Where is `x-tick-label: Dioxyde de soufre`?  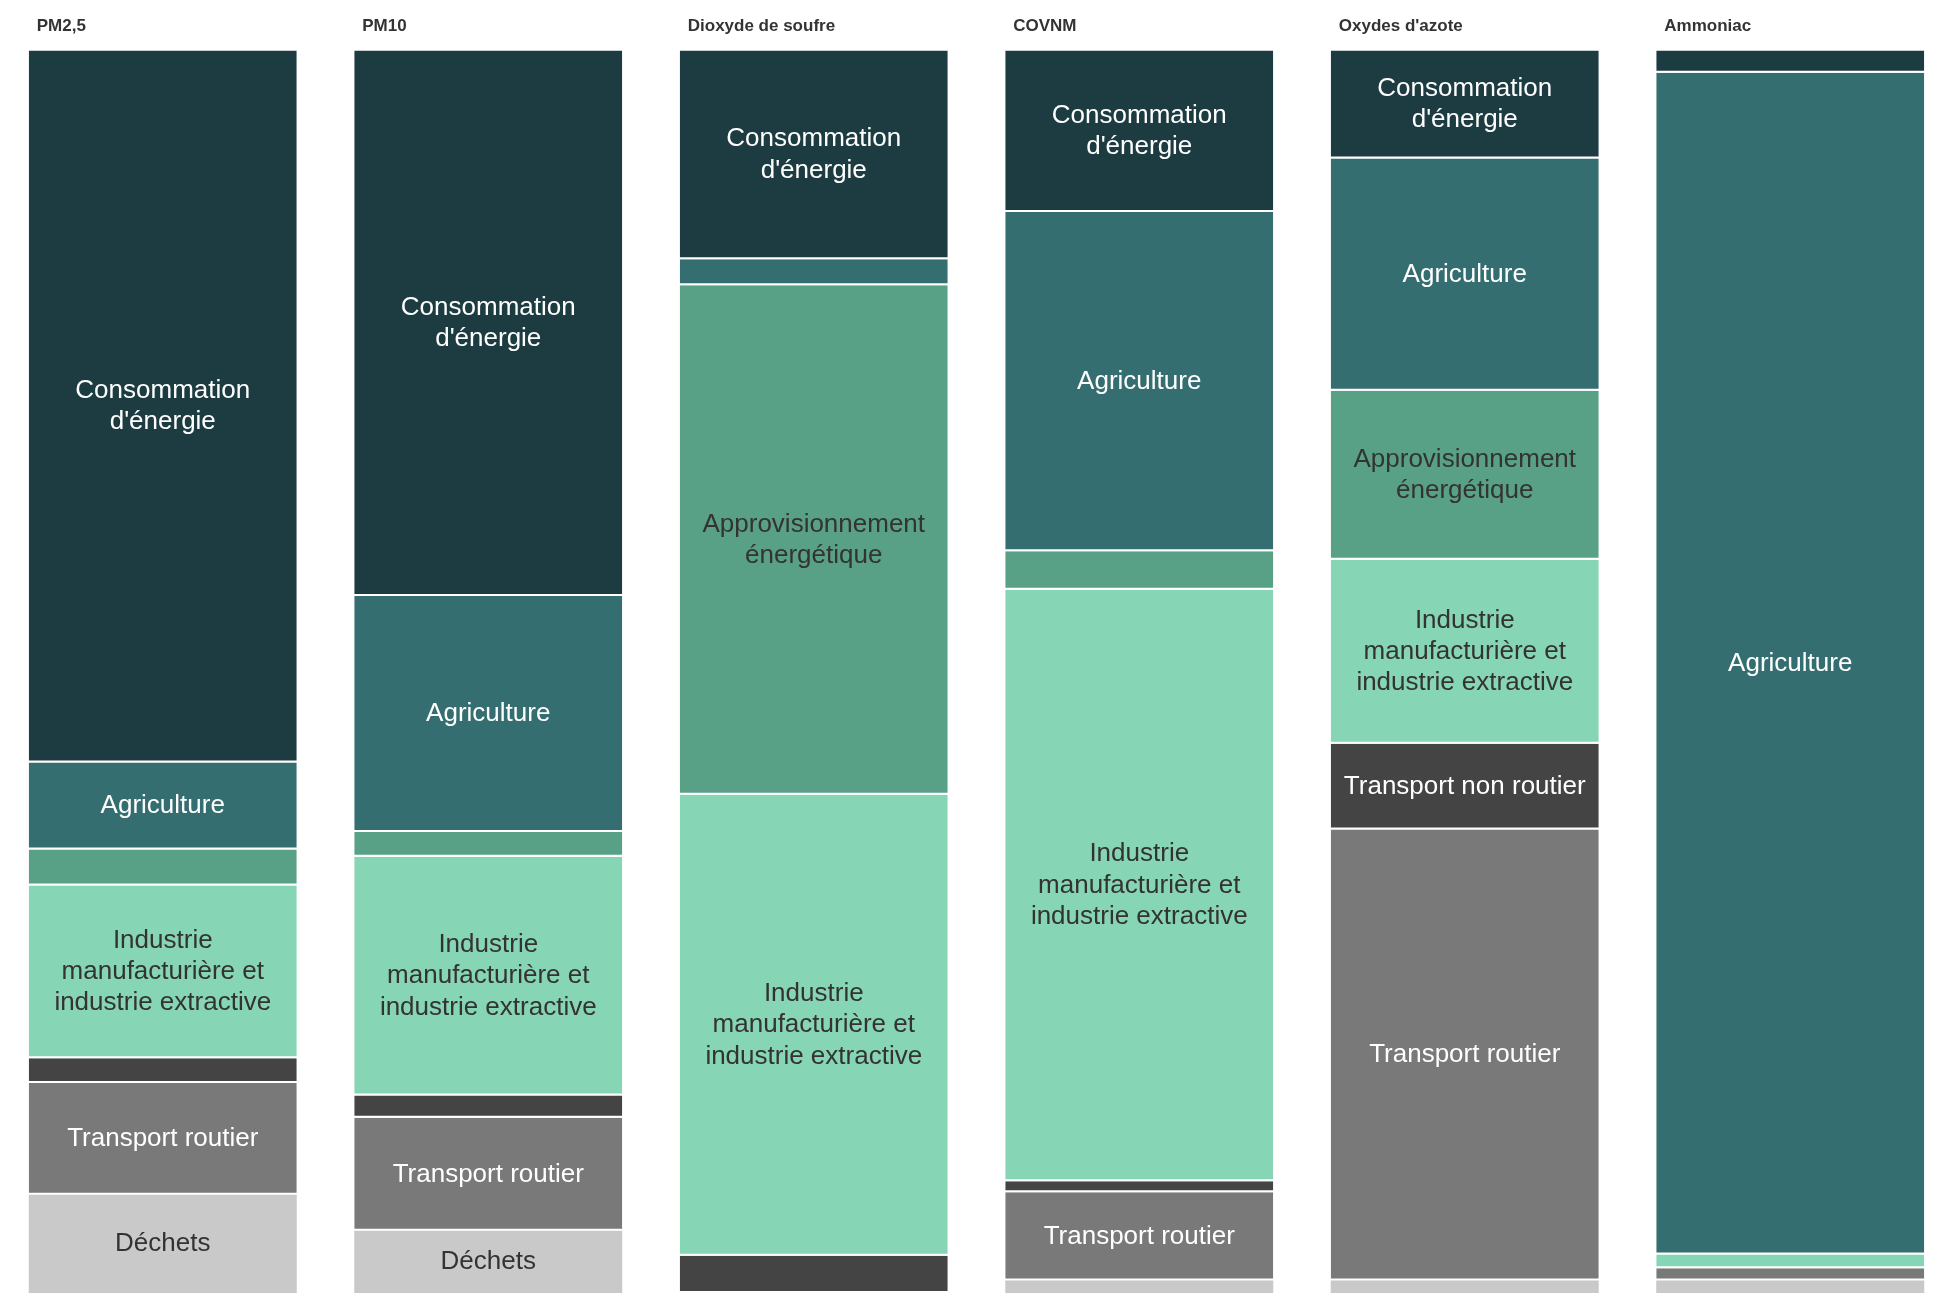 x-tick-label: Dioxyde de soufre is located at coordinates (761, 25).